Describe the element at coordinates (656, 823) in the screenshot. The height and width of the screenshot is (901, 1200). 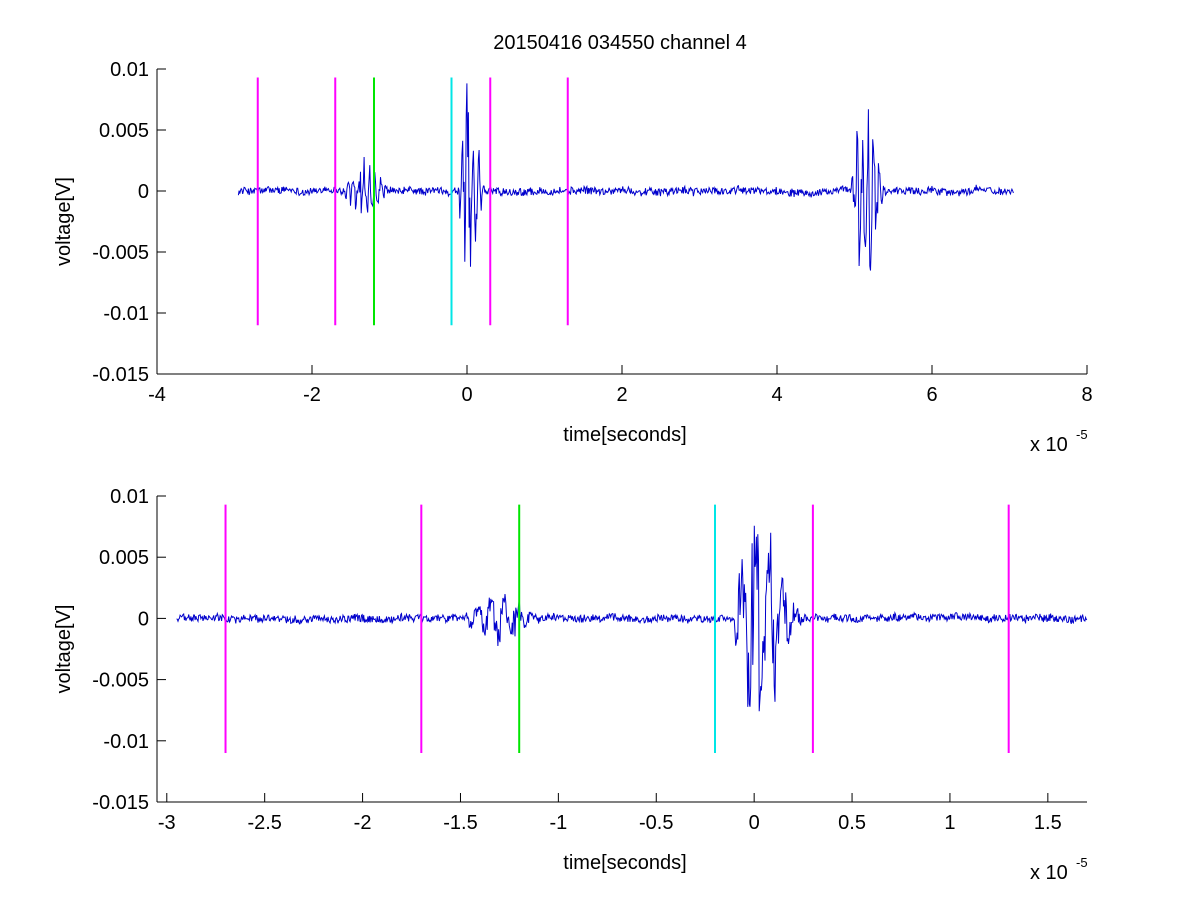
I see `x-tick-label: -0.5` at that location.